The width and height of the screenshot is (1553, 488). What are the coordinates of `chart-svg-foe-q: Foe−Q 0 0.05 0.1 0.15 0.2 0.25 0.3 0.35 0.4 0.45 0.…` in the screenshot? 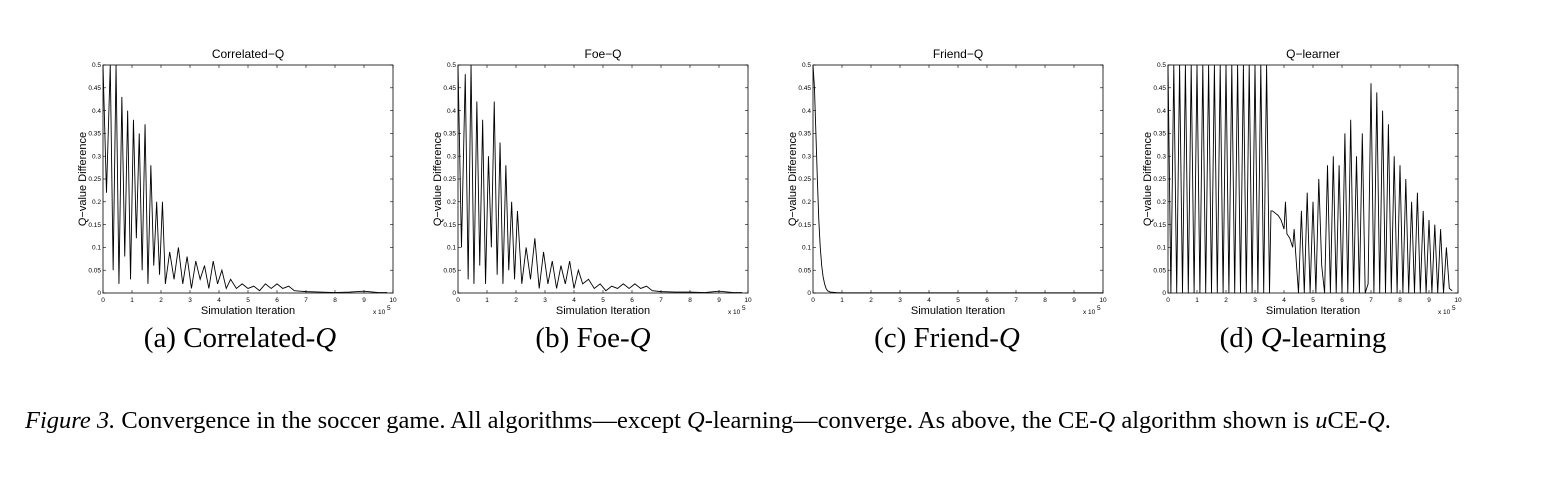 It's located at (592, 182).